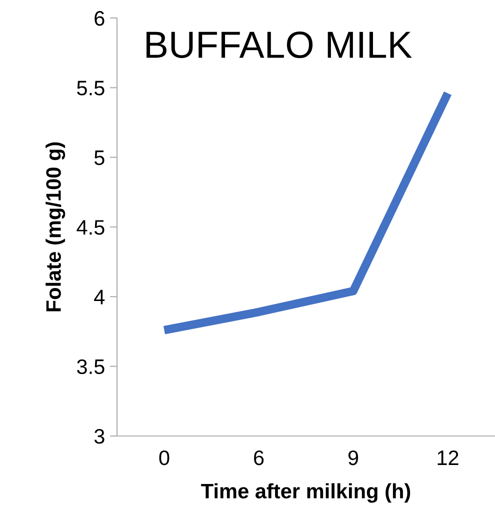 This screenshot has height=525, width=495. I want to click on y-tick-label: 3, so click(99, 436).